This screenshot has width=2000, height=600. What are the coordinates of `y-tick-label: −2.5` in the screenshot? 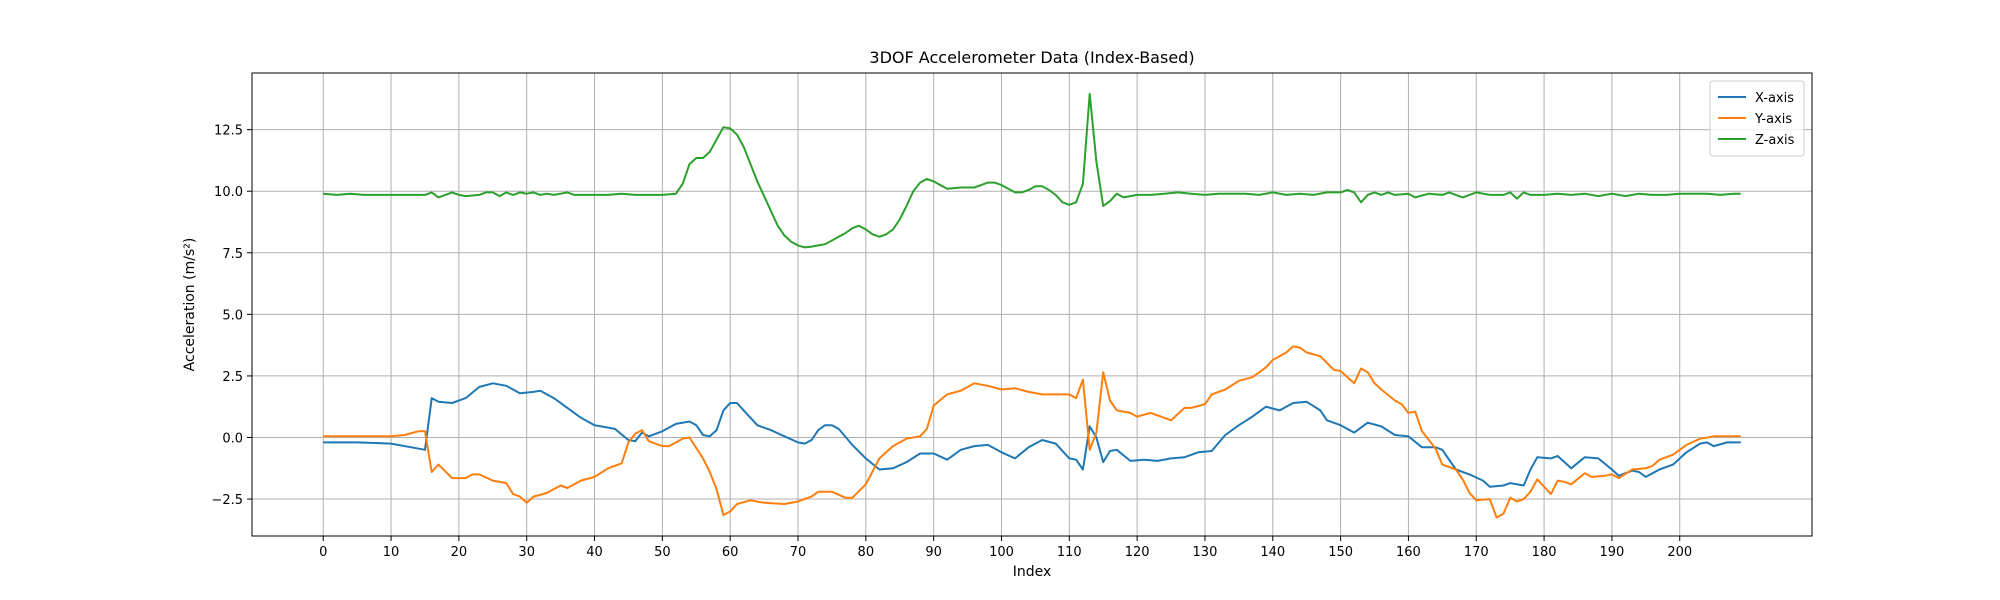 It's located at (227, 500).